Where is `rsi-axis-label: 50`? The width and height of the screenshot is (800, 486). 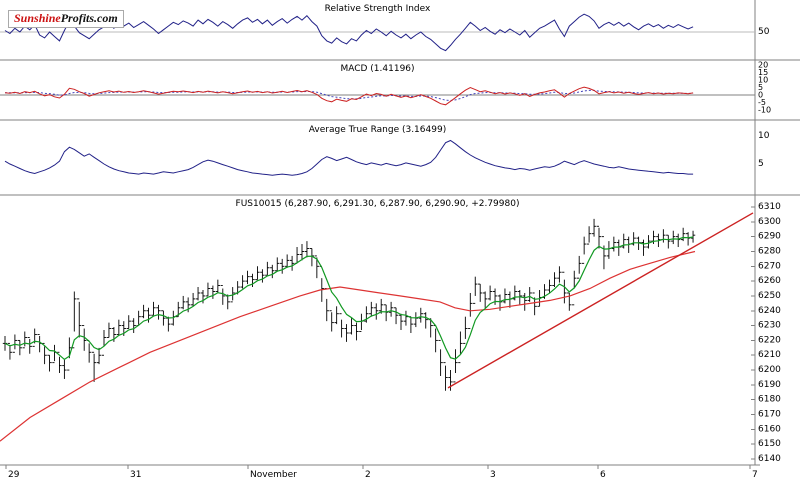
rsi-axis-label: 50 is located at coordinates (764, 32).